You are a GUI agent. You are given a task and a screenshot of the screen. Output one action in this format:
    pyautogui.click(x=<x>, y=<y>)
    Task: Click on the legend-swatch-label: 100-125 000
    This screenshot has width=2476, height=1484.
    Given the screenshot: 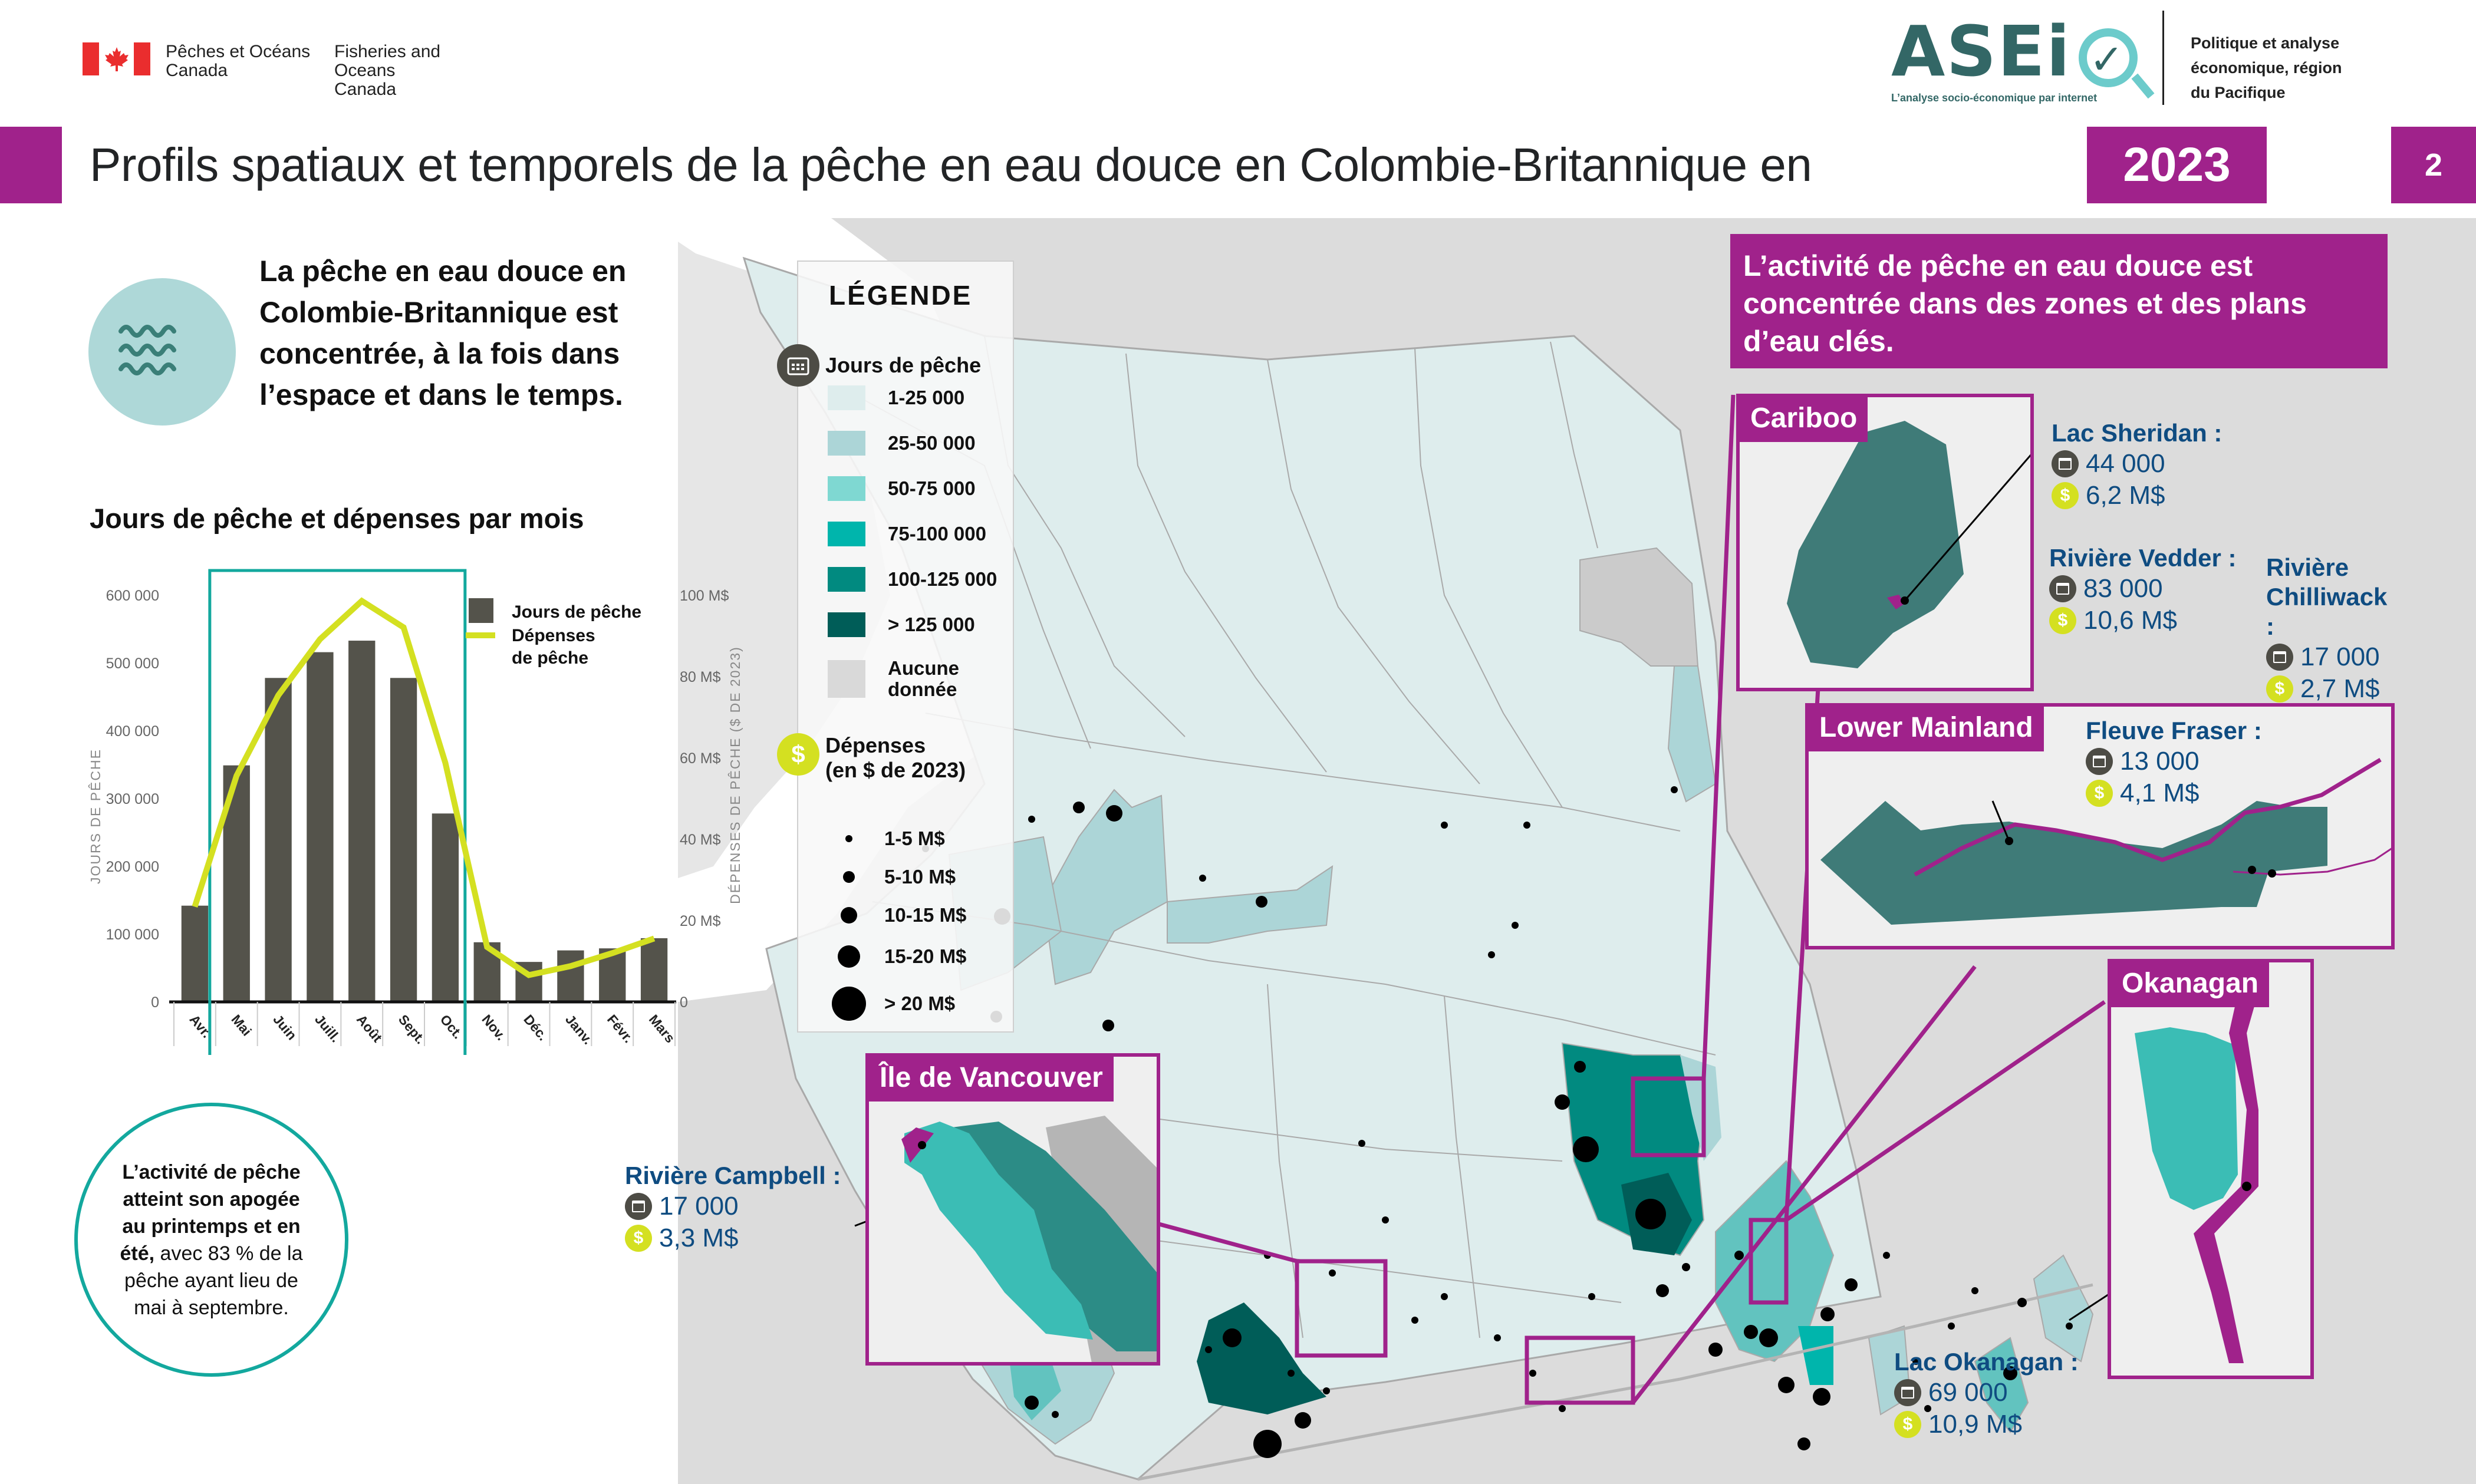 What is the action you would take?
    pyautogui.click(x=942, y=579)
    